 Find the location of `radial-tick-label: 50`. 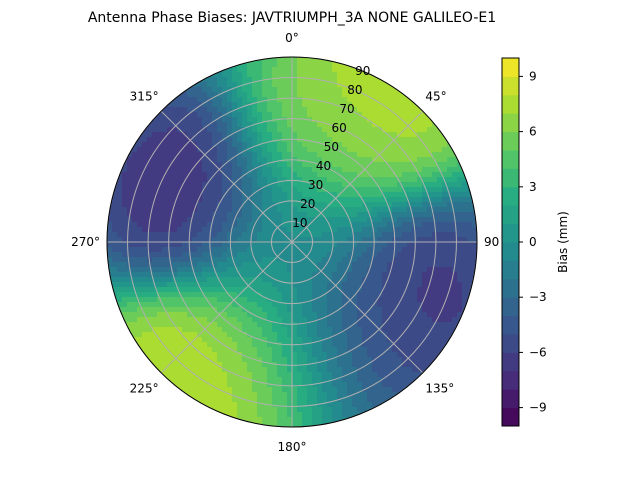

radial-tick-label: 50 is located at coordinates (331, 147).